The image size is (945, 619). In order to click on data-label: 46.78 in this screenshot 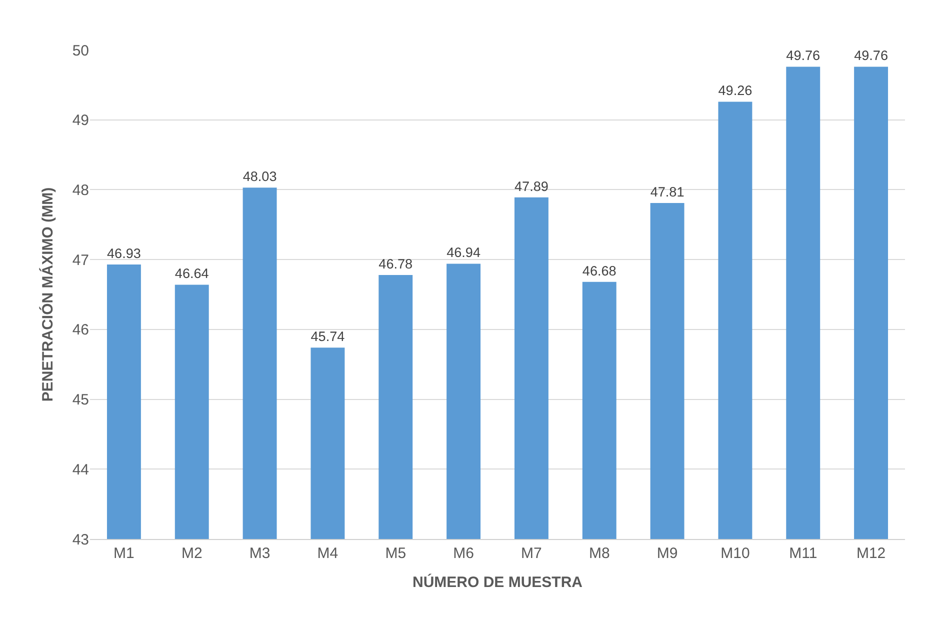, I will do `click(395, 264)`.